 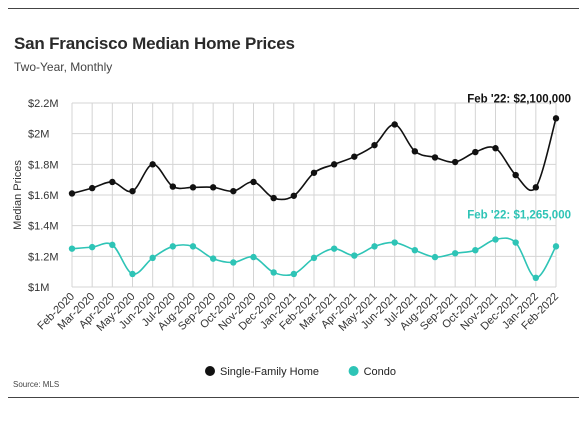 I want to click on chart-subtitle: Two-Year, Monthly, so click(x=63, y=67).